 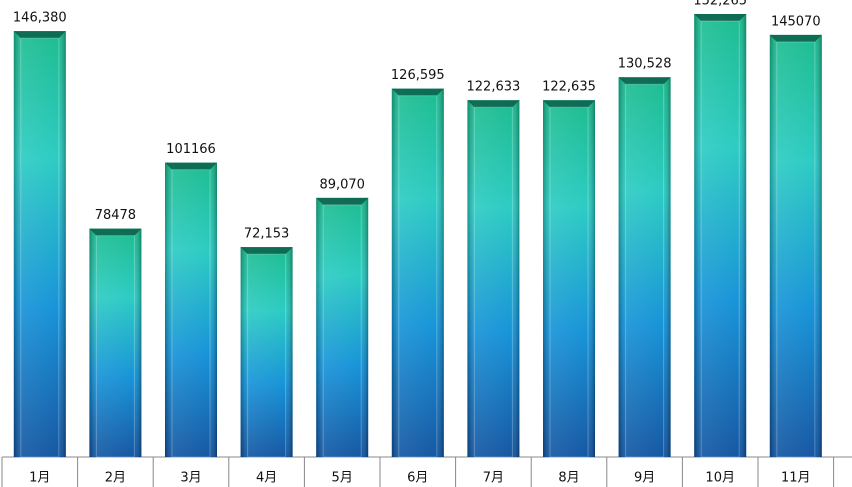 I want to click on value-label: 78478, so click(x=115, y=215).